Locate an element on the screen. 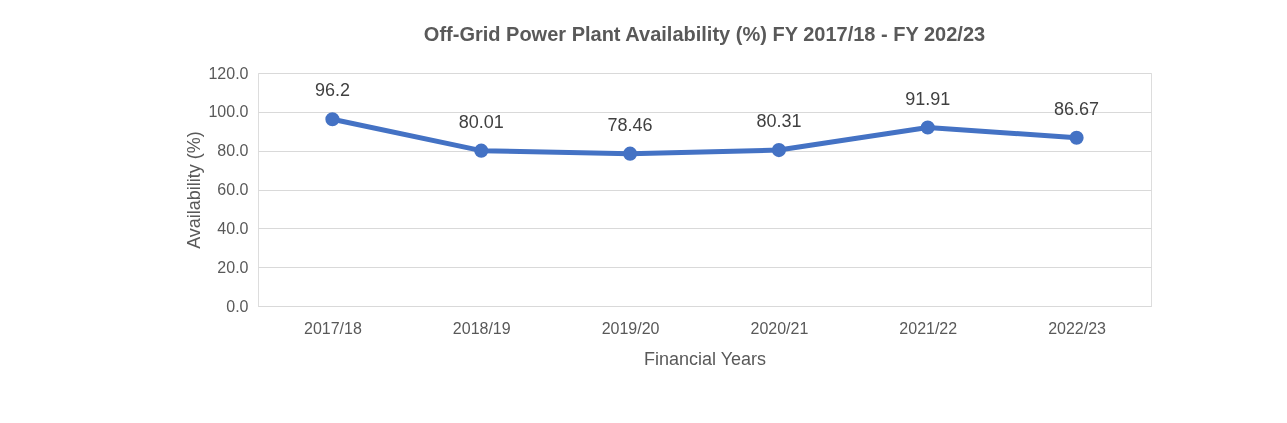 Image resolution: width=1287 pixels, height=423 pixels. y-tick-label: 80.0 is located at coordinates (233, 151).